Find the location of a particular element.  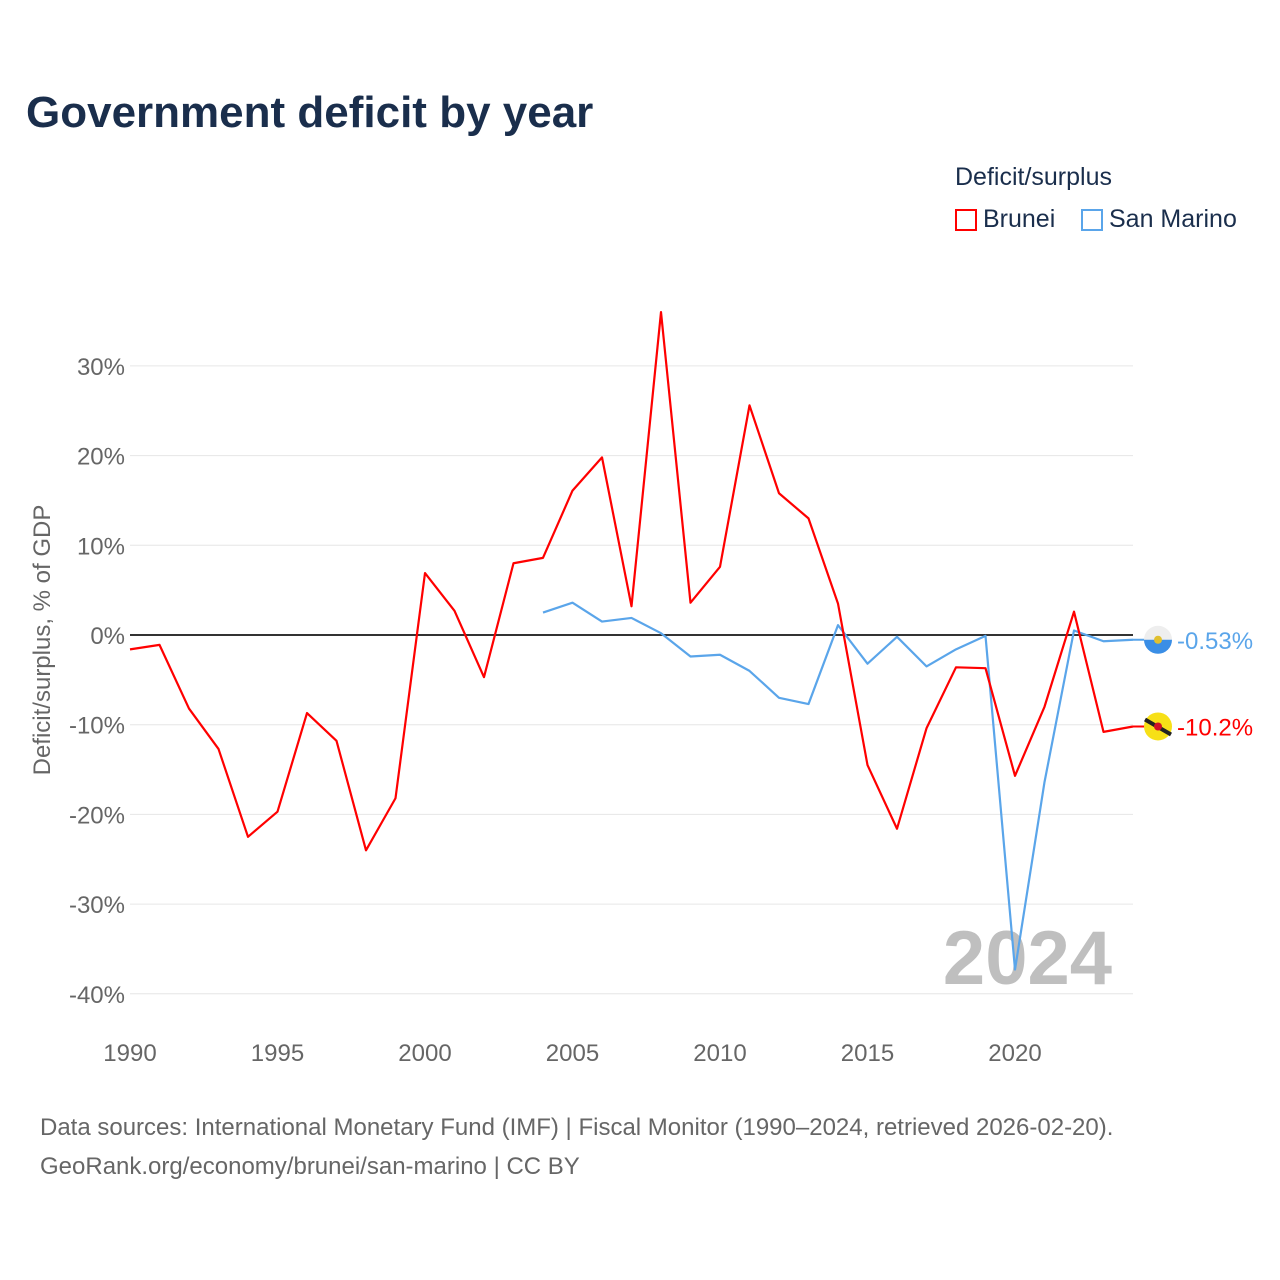

x-tick-label: 2005 is located at coordinates (572, 1053).